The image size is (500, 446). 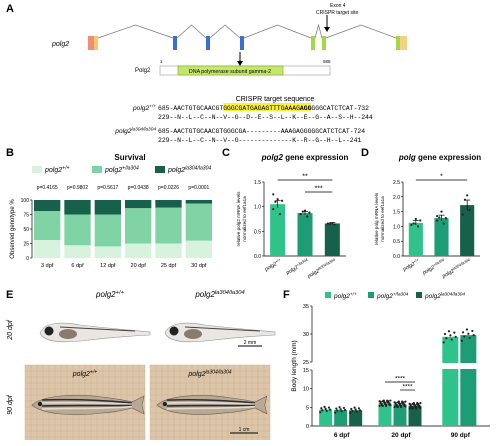 What do you see at coordinates (27, 259) in the screenshot?
I see `tick-label-b: 0` at bounding box center [27, 259].